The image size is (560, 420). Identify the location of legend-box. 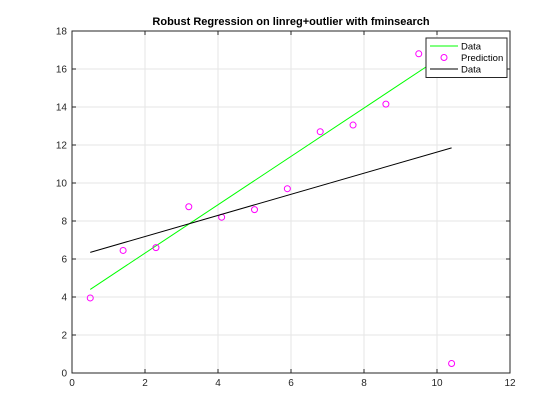
(466, 57).